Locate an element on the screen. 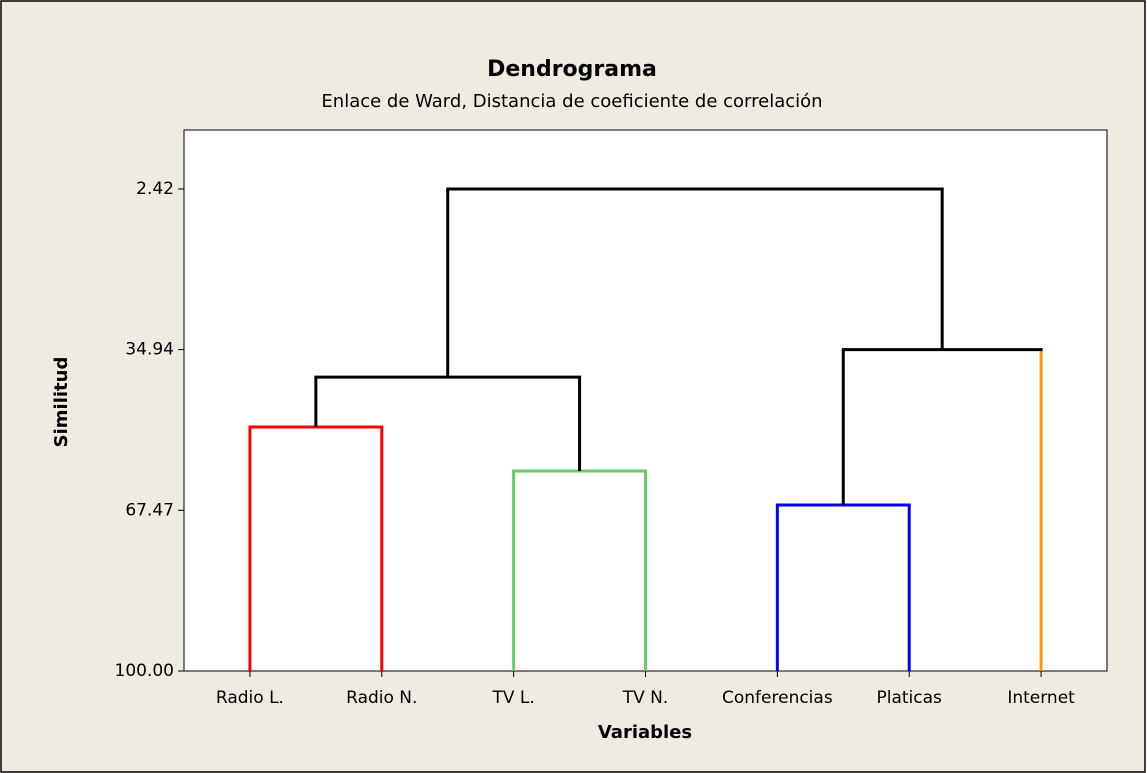  y-tick-label: 34.94 is located at coordinates (149, 350).